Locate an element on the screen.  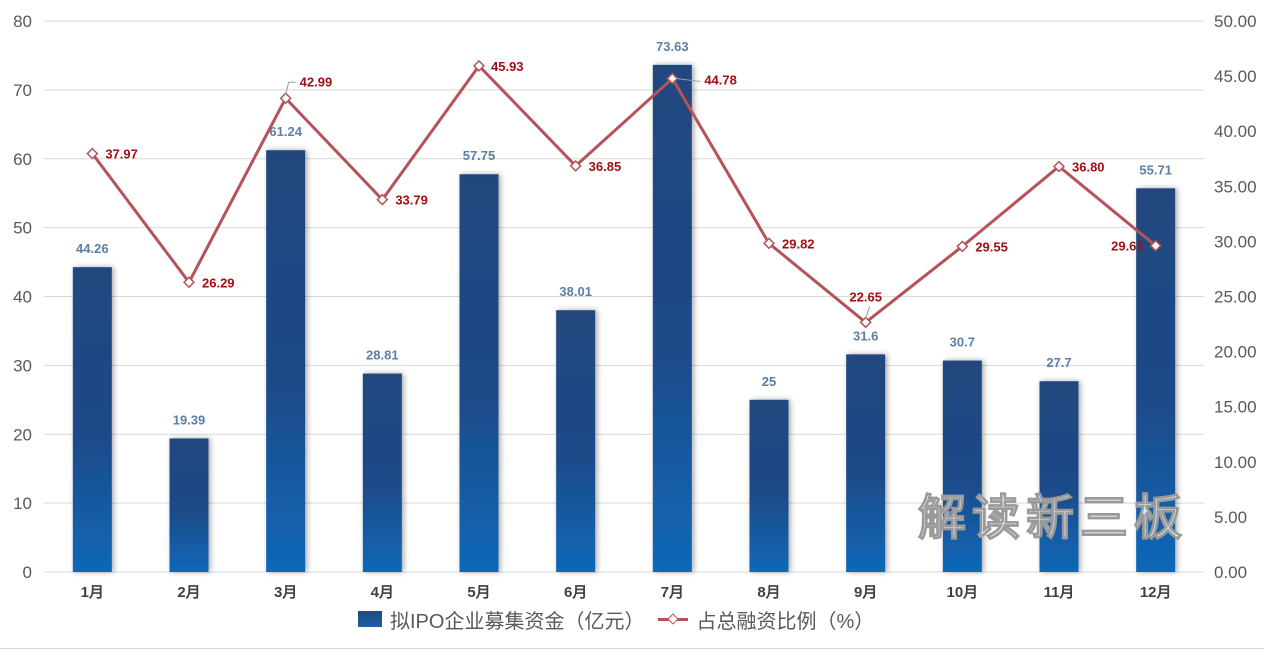
watermark: 解读新三板 is located at coordinates (1053, 518).